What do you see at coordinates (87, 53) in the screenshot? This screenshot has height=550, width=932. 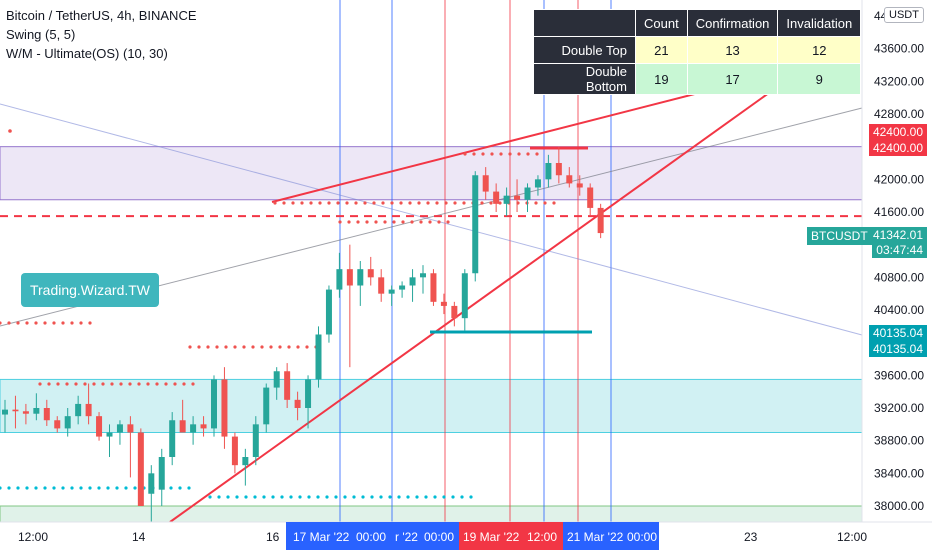 I see `indicator-wm: W/M - Ultimate(OS) (10, 30)` at bounding box center [87, 53].